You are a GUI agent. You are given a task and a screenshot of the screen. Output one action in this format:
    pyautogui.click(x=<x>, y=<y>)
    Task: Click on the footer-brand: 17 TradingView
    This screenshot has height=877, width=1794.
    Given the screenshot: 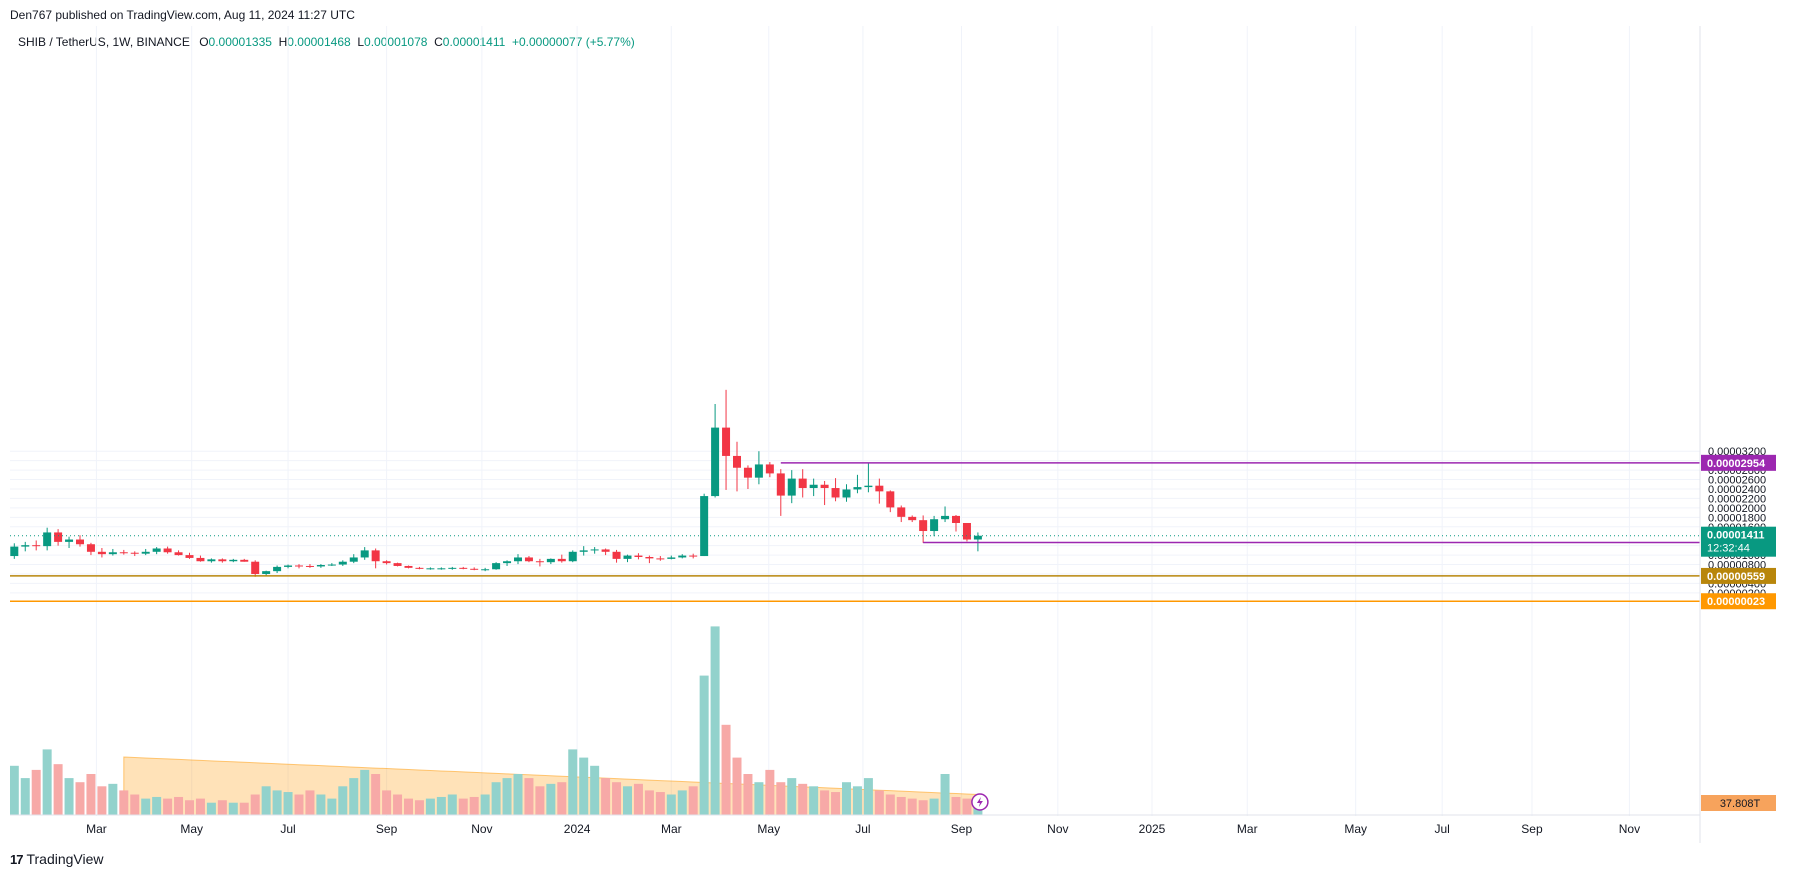 What is the action you would take?
    pyautogui.click(x=57, y=859)
    